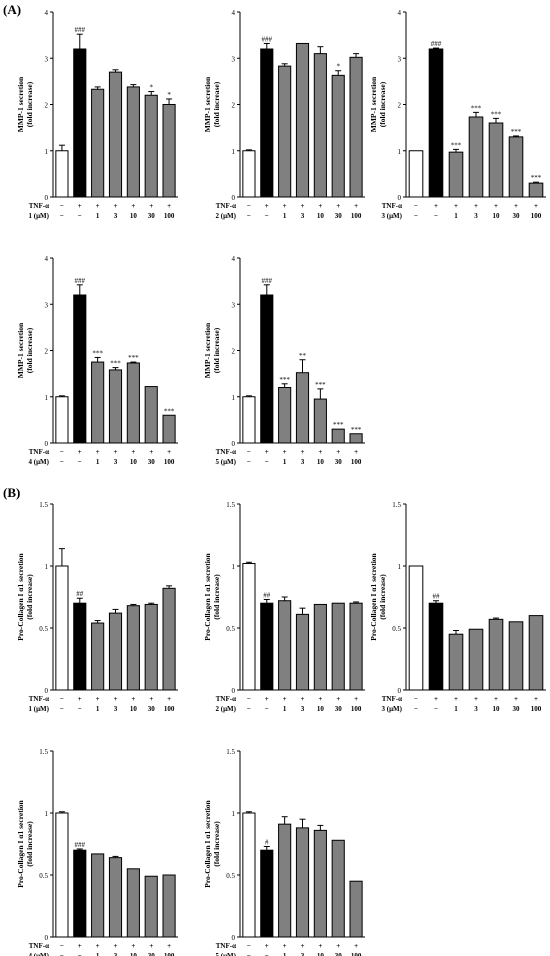 This screenshot has width=550, height=956. I want to click on y-axis-label: Pro-Collagen I α1 secretion, so click(207, 596).